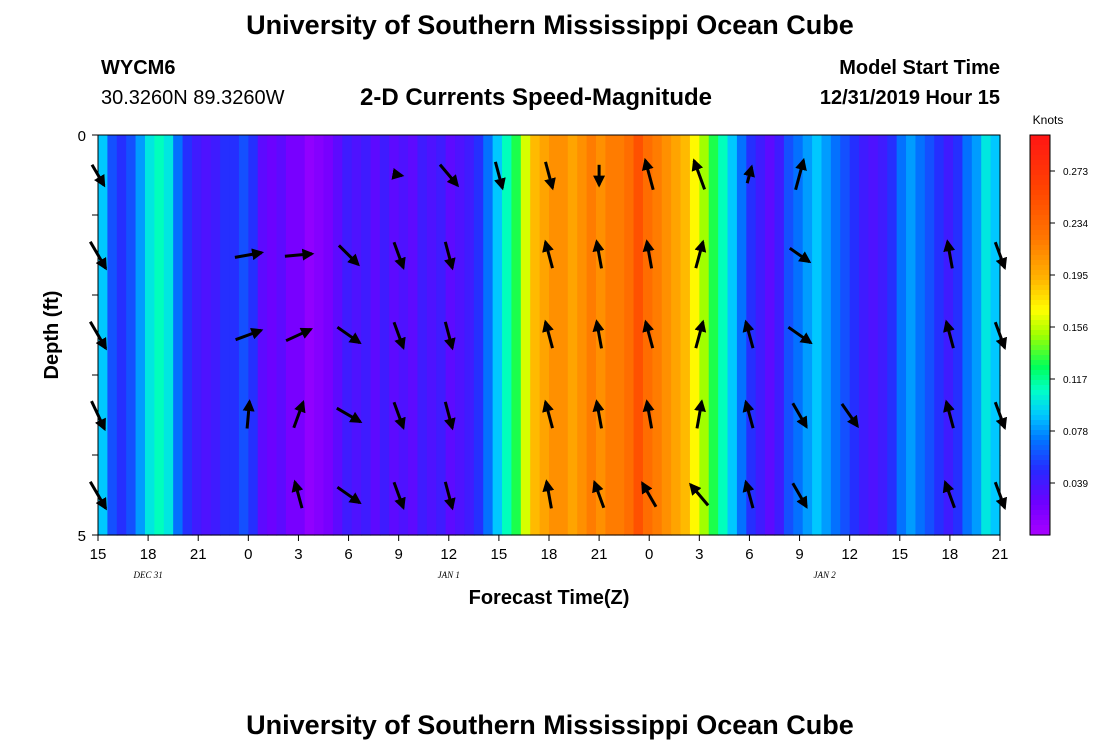 This screenshot has width=1100, height=750. What do you see at coordinates (52, 335) in the screenshot?
I see `y-axis-label: Depth (ft)` at bounding box center [52, 335].